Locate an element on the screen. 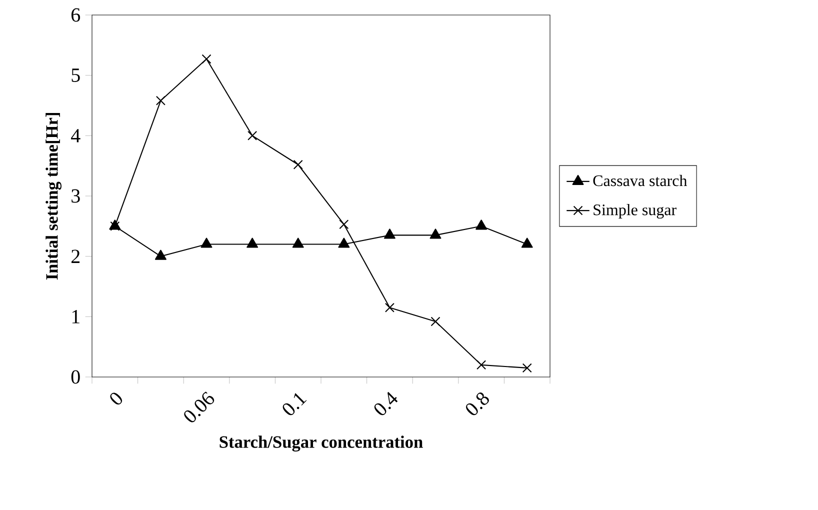 The width and height of the screenshot is (818, 510). legend-label: Simple sugar is located at coordinates (635, 211).